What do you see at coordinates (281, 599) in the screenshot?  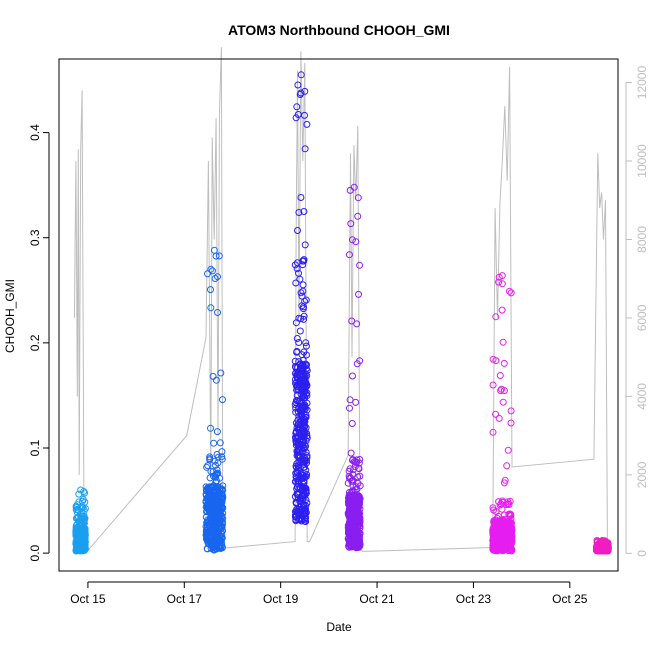 I see `x-tick-label: Oct 19` at bounding box center [281, 599].